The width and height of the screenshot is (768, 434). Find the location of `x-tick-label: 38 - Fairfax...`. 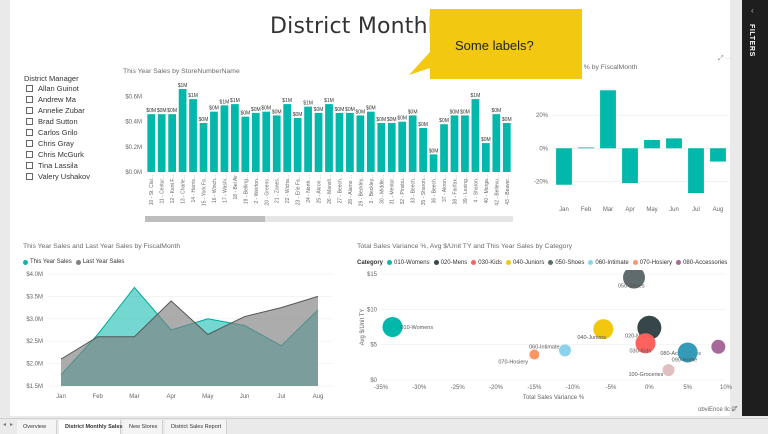

x-tick-label: 38 - Fairfax... is located at coordinates (455, 189).